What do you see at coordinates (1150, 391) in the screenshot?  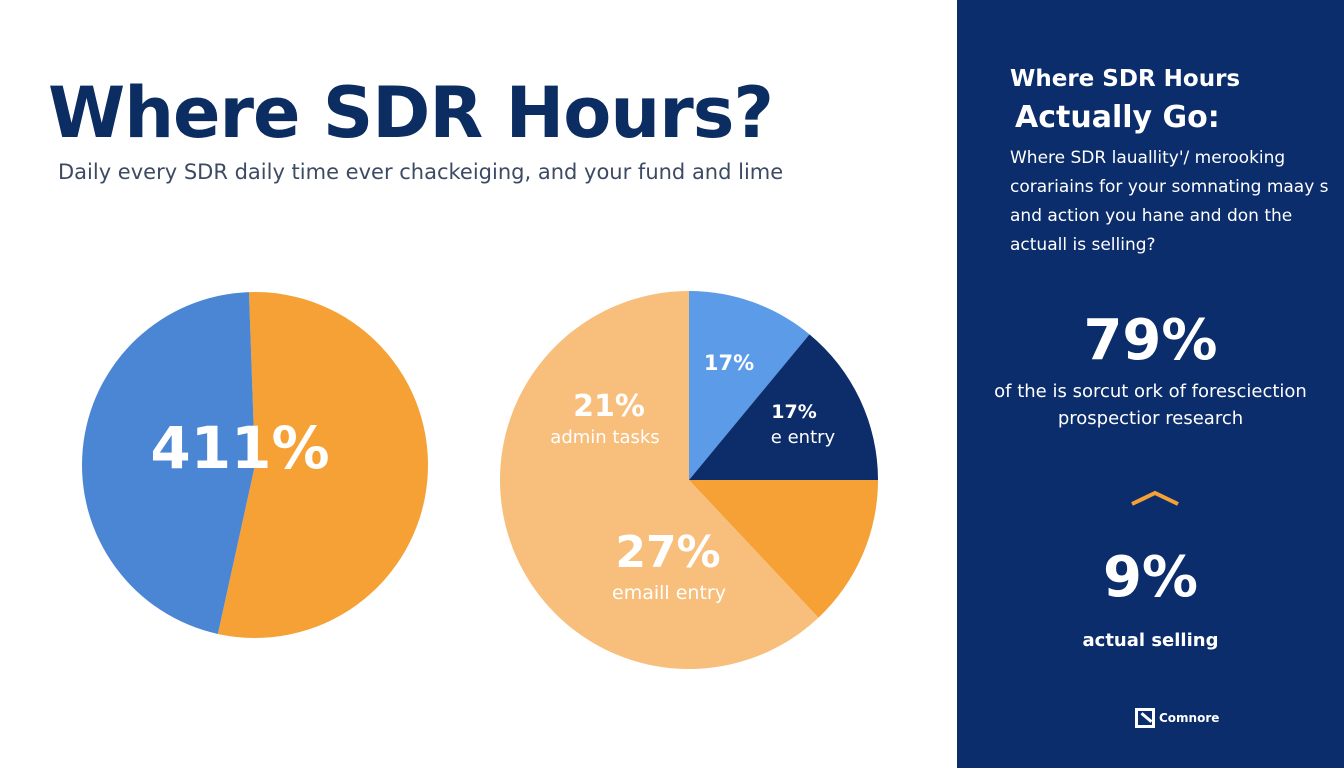 I see `stat-79-caption-line1: of the is sorcut ork of foresciection` at bounding box center [1150, 391].